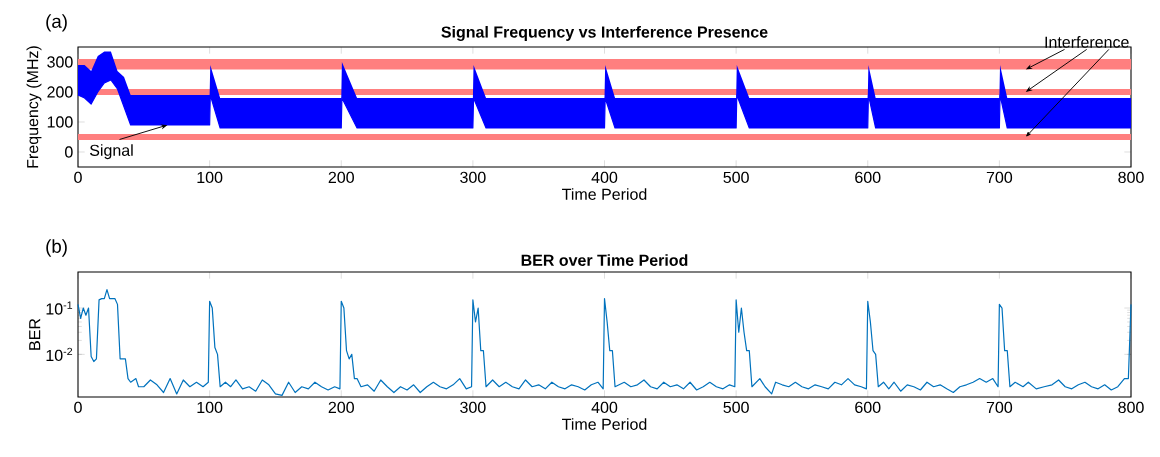  I want to click on y-tick-label: 0, so click(69, 152).